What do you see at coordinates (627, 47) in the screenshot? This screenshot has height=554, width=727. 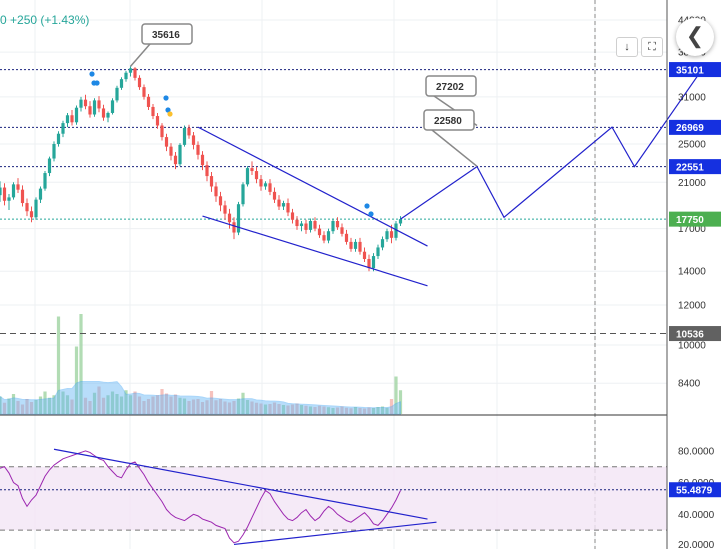 I see `arrow-down-icon: ↓` at bounding box center [627, 47].